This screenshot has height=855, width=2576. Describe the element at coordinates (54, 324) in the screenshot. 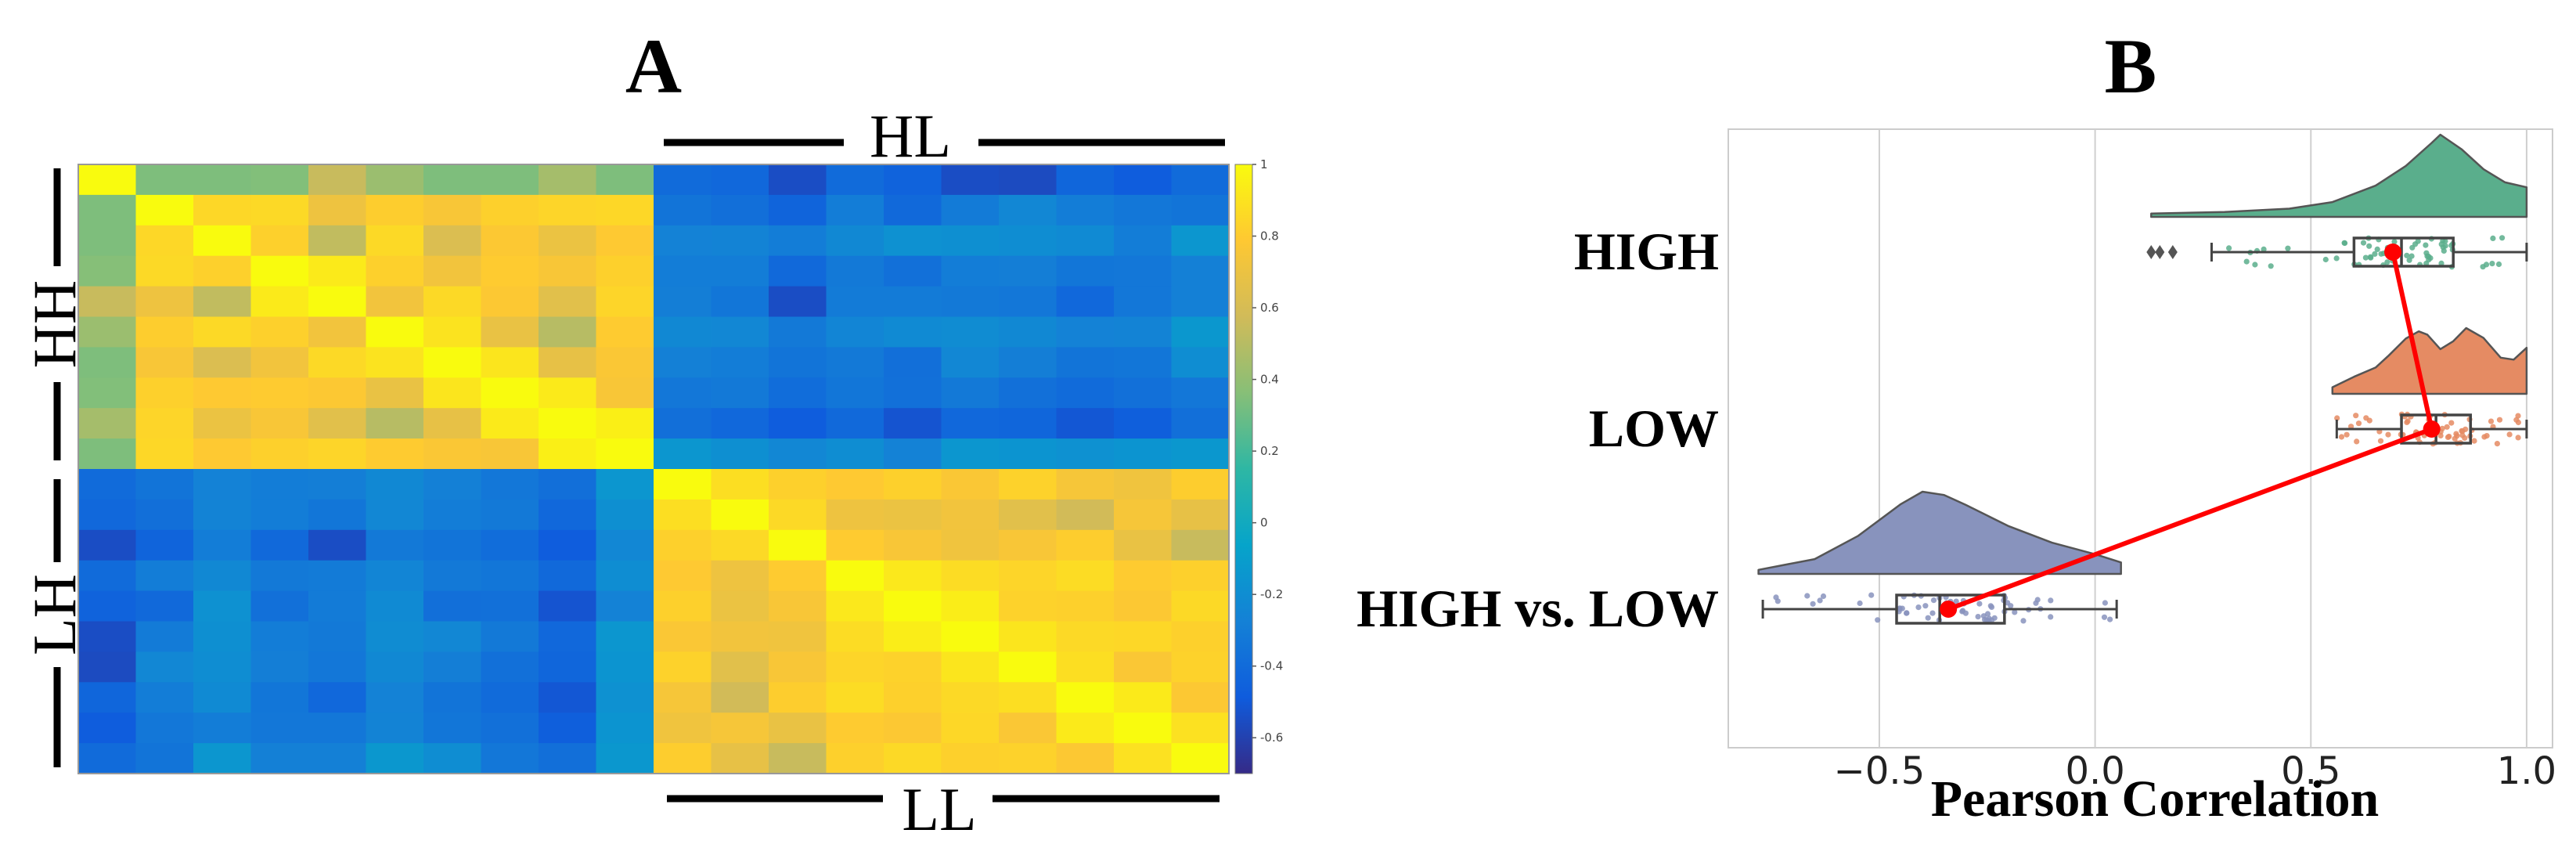

I see `group-label-hh: HH` at that location.